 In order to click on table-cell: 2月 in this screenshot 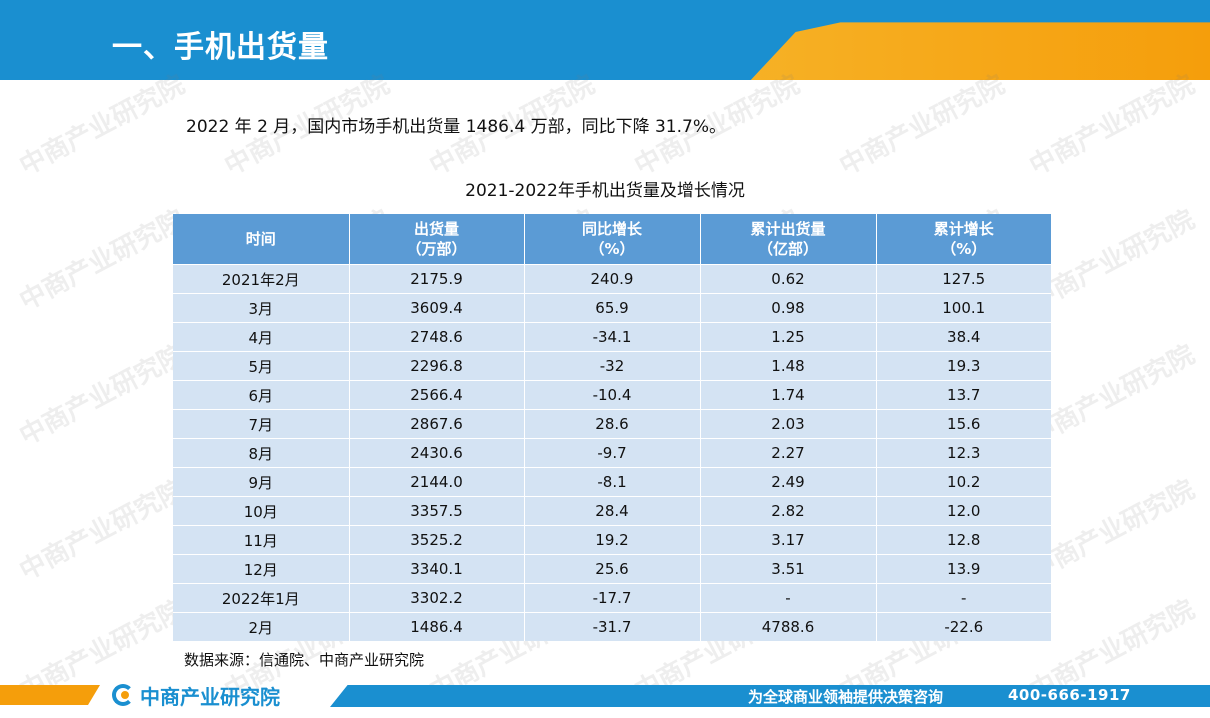, I will do `click(261, 626)`.